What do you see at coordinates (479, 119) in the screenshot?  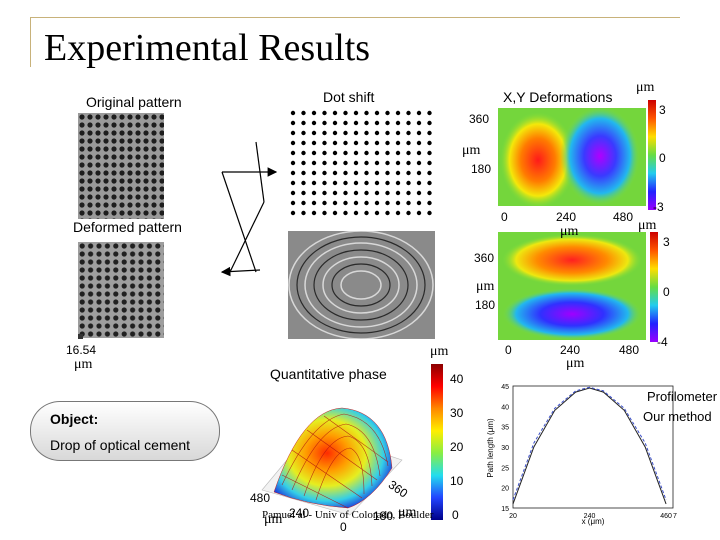 I see `top-map-y-tick: 360` at bounding box center [479, 119].